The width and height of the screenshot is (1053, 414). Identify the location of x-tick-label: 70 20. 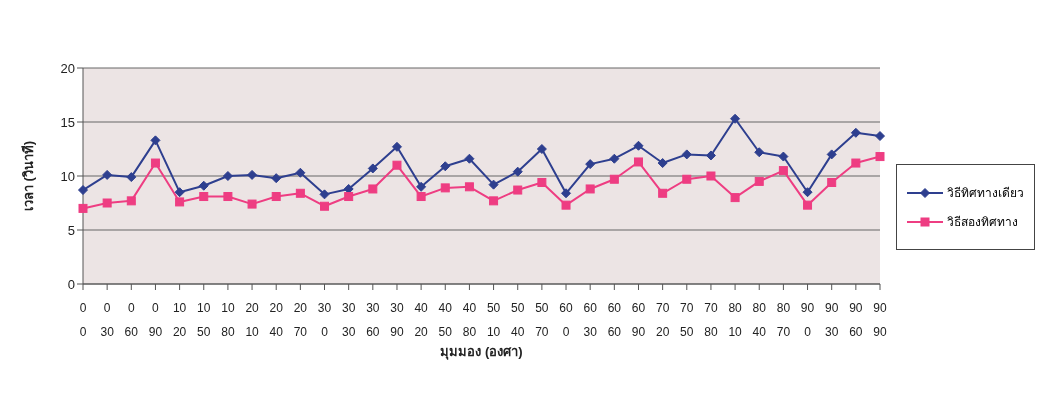
(662, 320).